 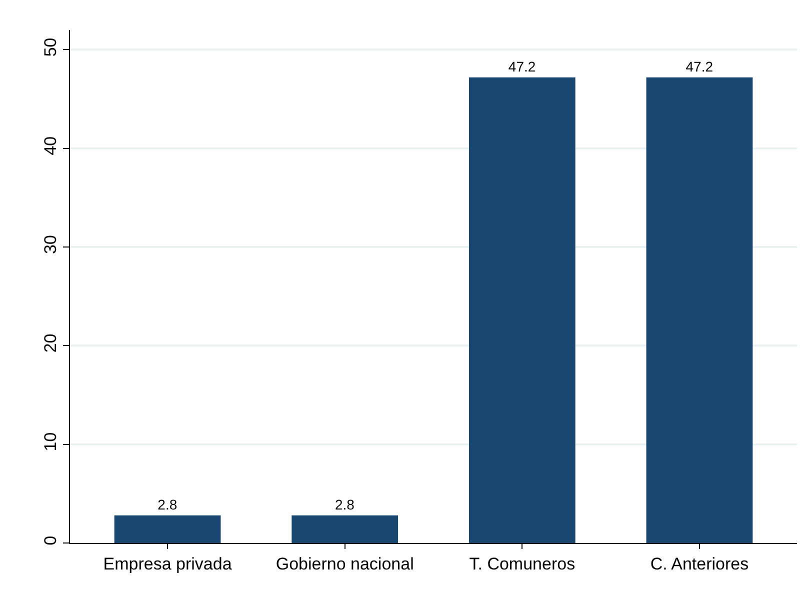 I want to click on y-tick-label: 40, so click(x=50, y=146).